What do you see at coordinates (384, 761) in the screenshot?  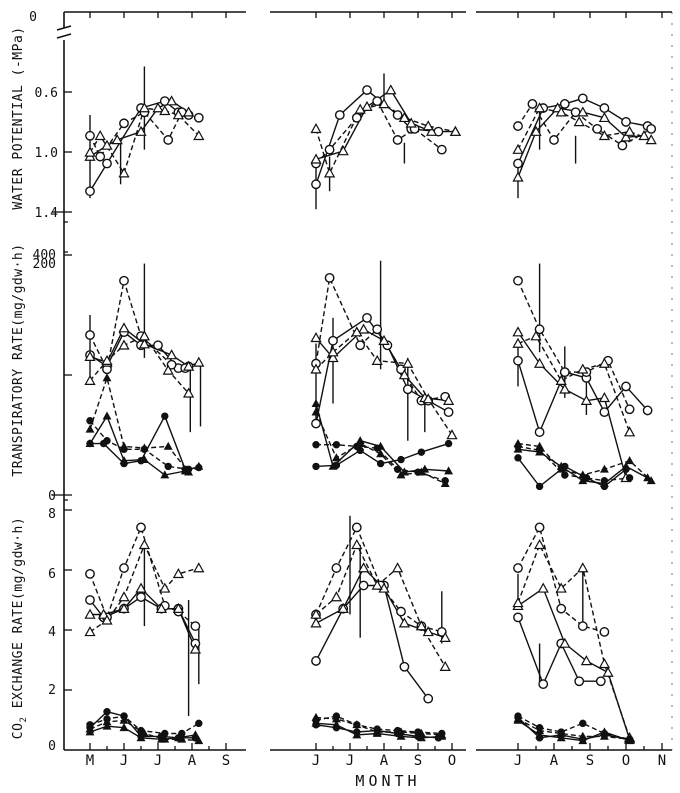 I see `month-label: A` at bounding box center [384, 761].